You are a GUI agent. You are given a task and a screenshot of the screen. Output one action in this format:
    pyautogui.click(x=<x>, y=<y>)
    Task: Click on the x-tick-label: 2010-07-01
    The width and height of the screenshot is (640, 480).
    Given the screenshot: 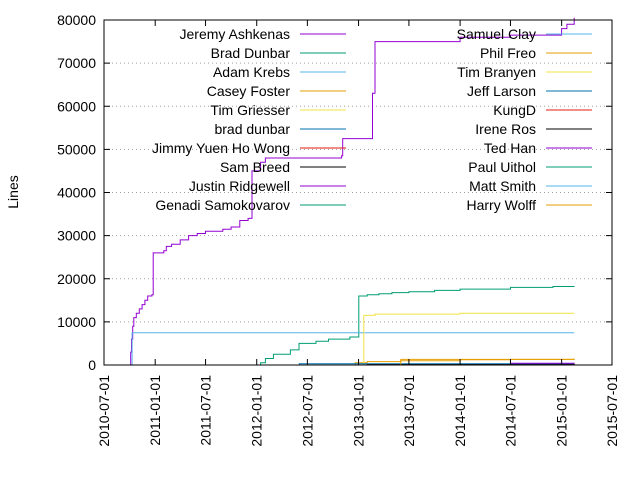 What is the action you would take?
    pyautogui.click(x=104, y=411)
    